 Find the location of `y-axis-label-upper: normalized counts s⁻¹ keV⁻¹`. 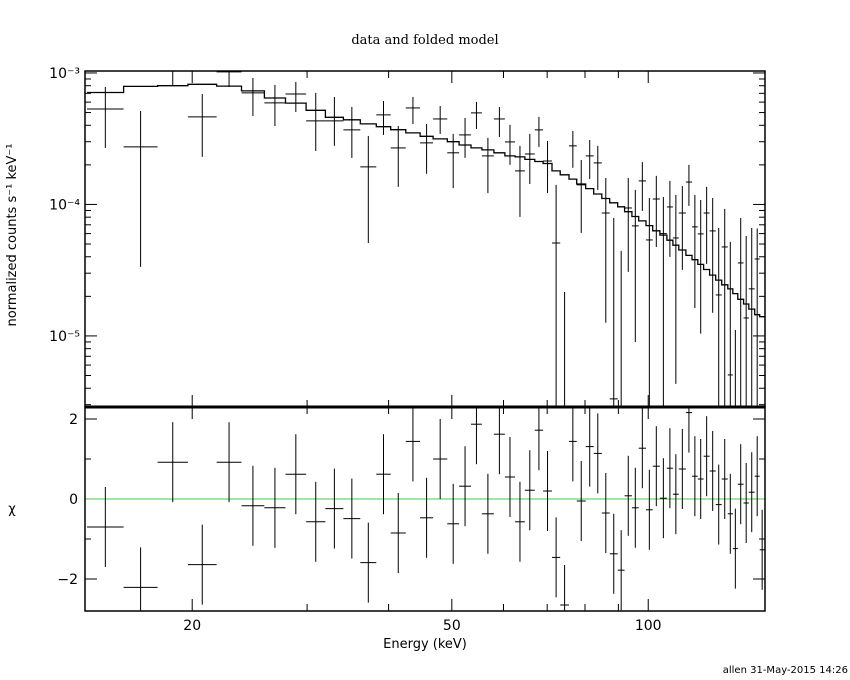

y-axis-label-upper: normalized counts s⁻¹ keV⁻¹ is located at coordinates (12, 235).